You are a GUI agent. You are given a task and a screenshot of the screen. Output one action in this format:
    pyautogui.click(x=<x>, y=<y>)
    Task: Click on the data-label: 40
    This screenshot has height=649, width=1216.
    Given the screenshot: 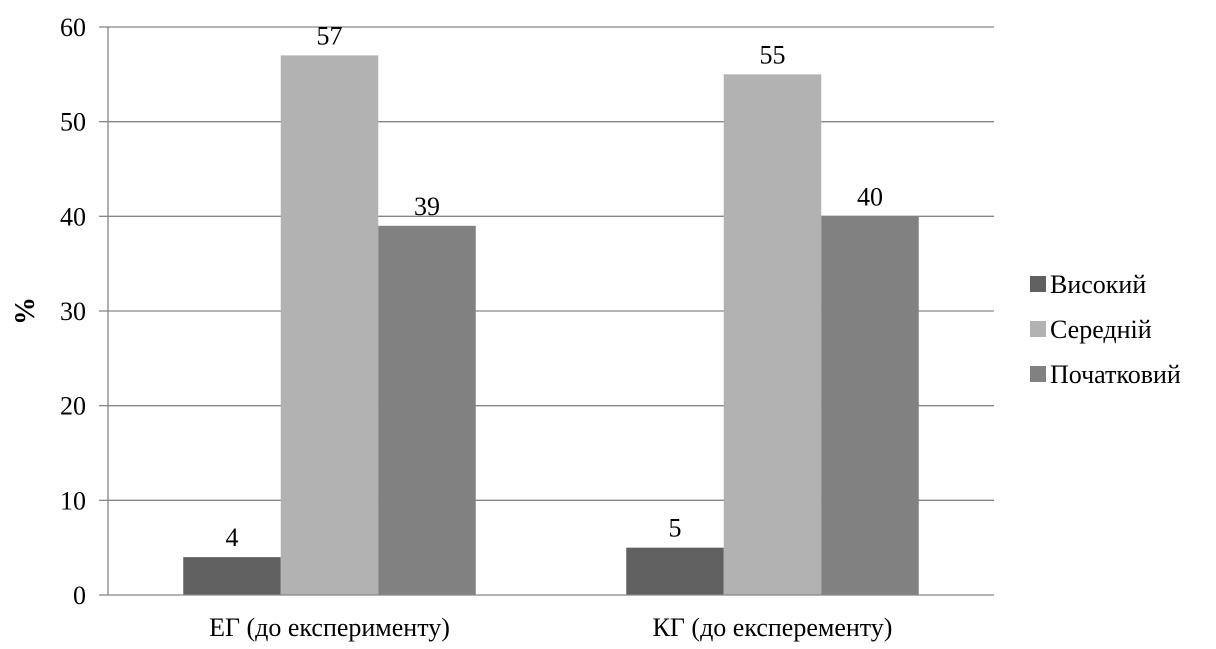 What is the action you would take?
    pyautogui.click(x=870, y=196)
    